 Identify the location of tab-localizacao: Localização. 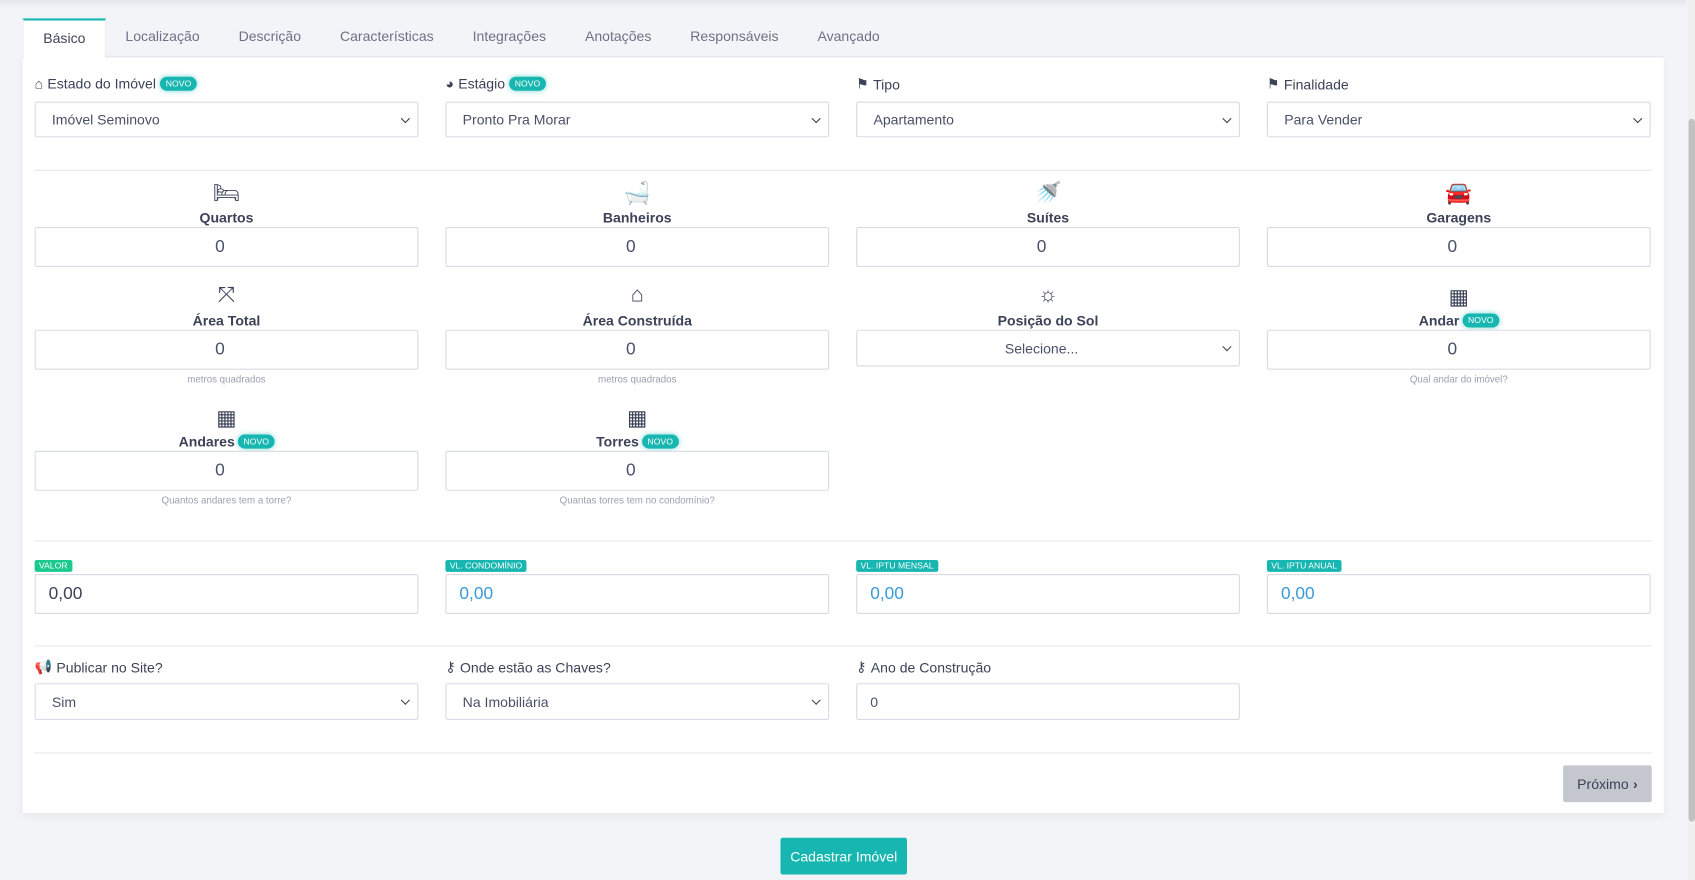
(162, 36).